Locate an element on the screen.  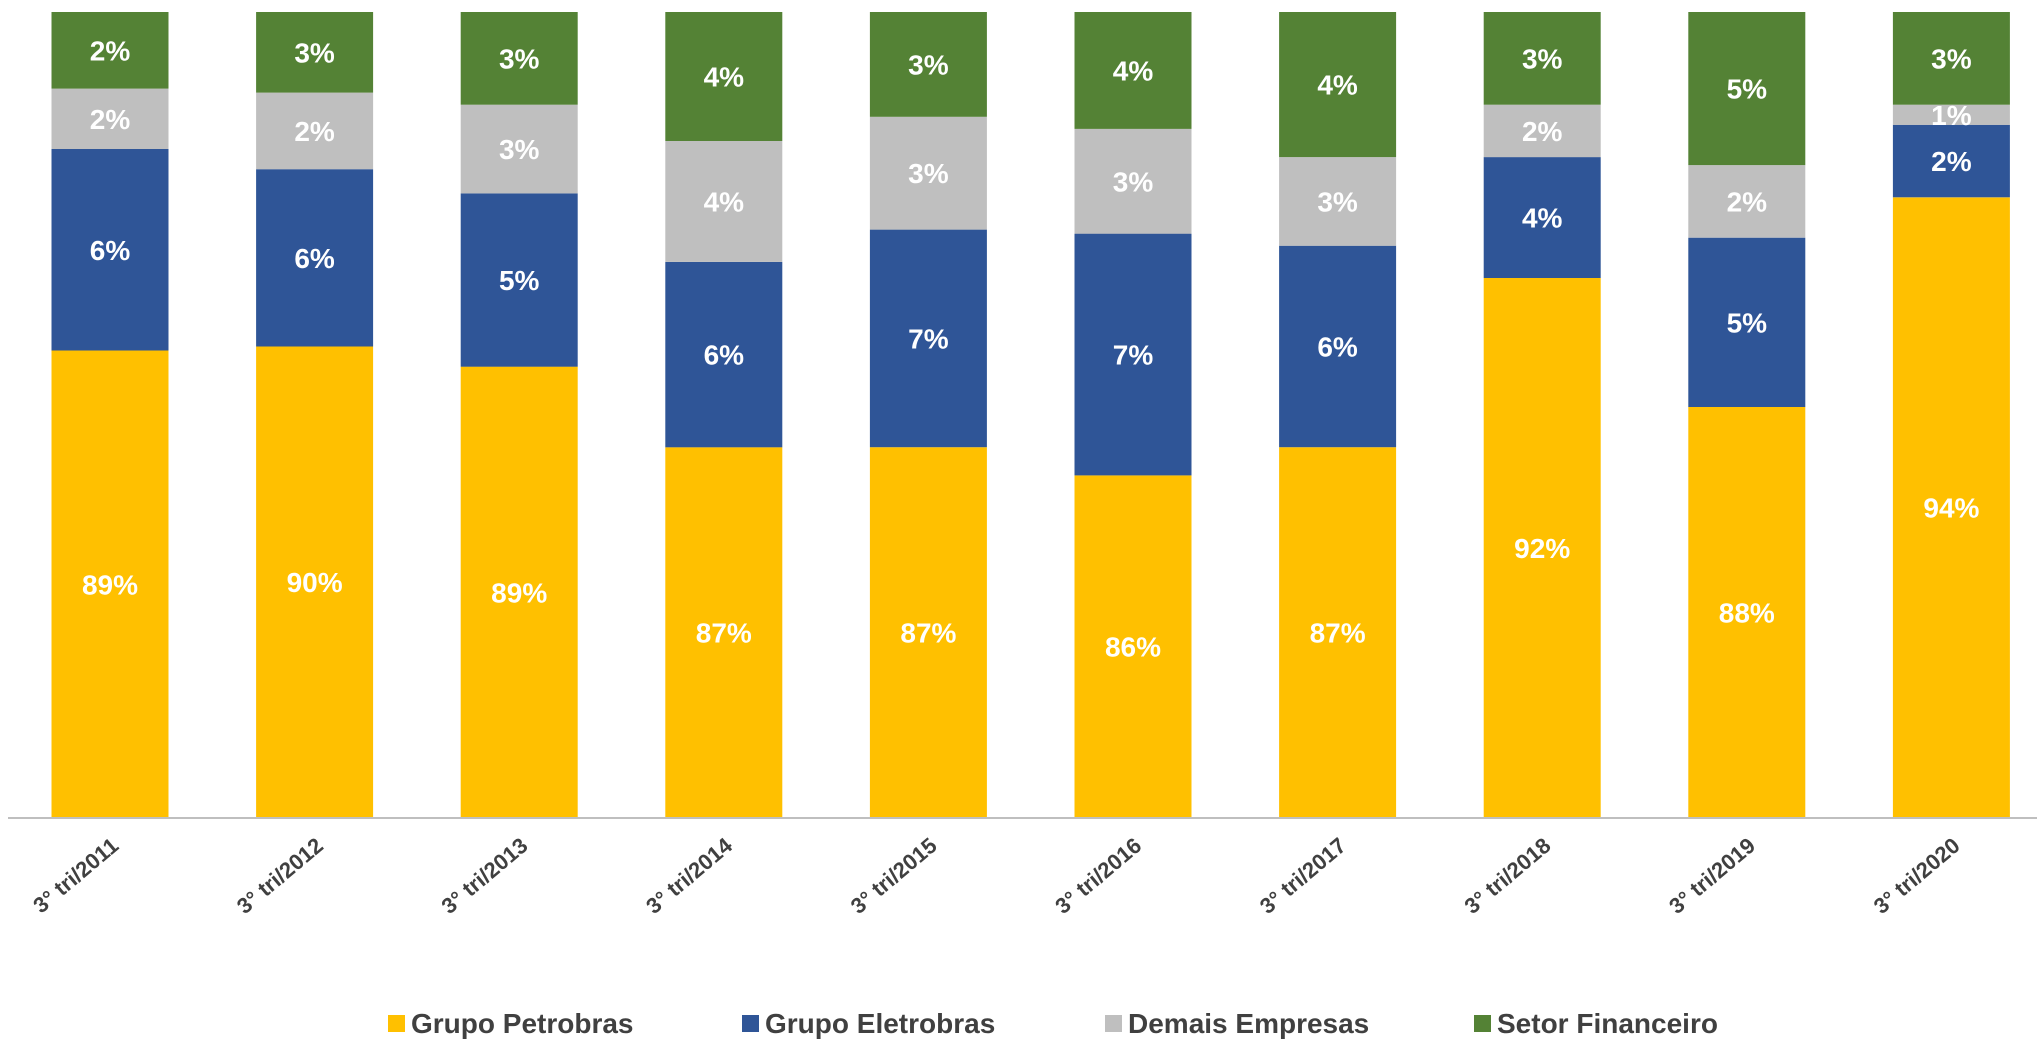
data-label-setor-financeiro-9: 5% is located at coordinates (1747, 89).